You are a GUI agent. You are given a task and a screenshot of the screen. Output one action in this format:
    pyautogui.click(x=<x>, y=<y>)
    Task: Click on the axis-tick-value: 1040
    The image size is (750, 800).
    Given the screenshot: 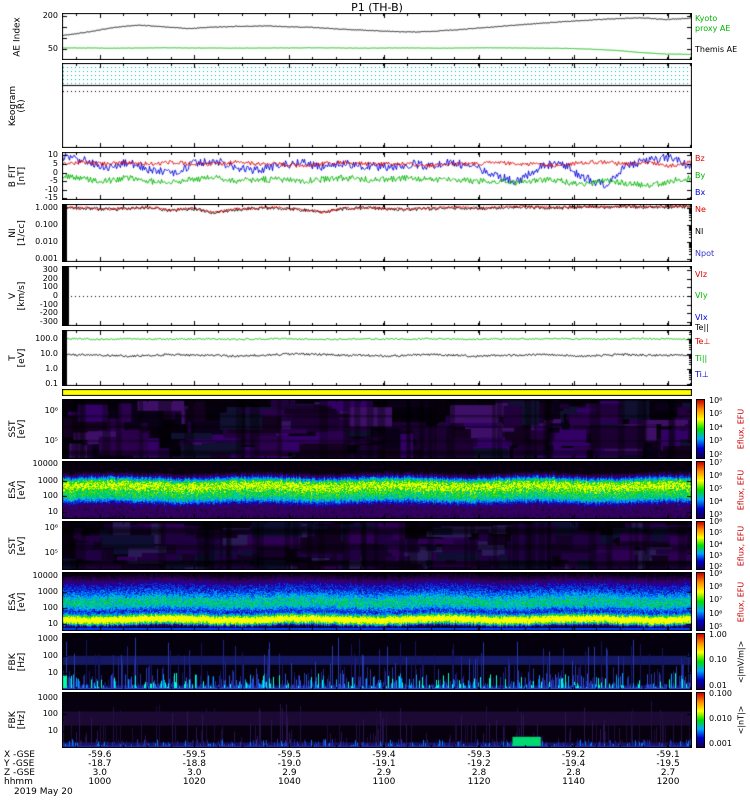 What is the action you would take?
    pyautogui.click(x=289, y=782)
    